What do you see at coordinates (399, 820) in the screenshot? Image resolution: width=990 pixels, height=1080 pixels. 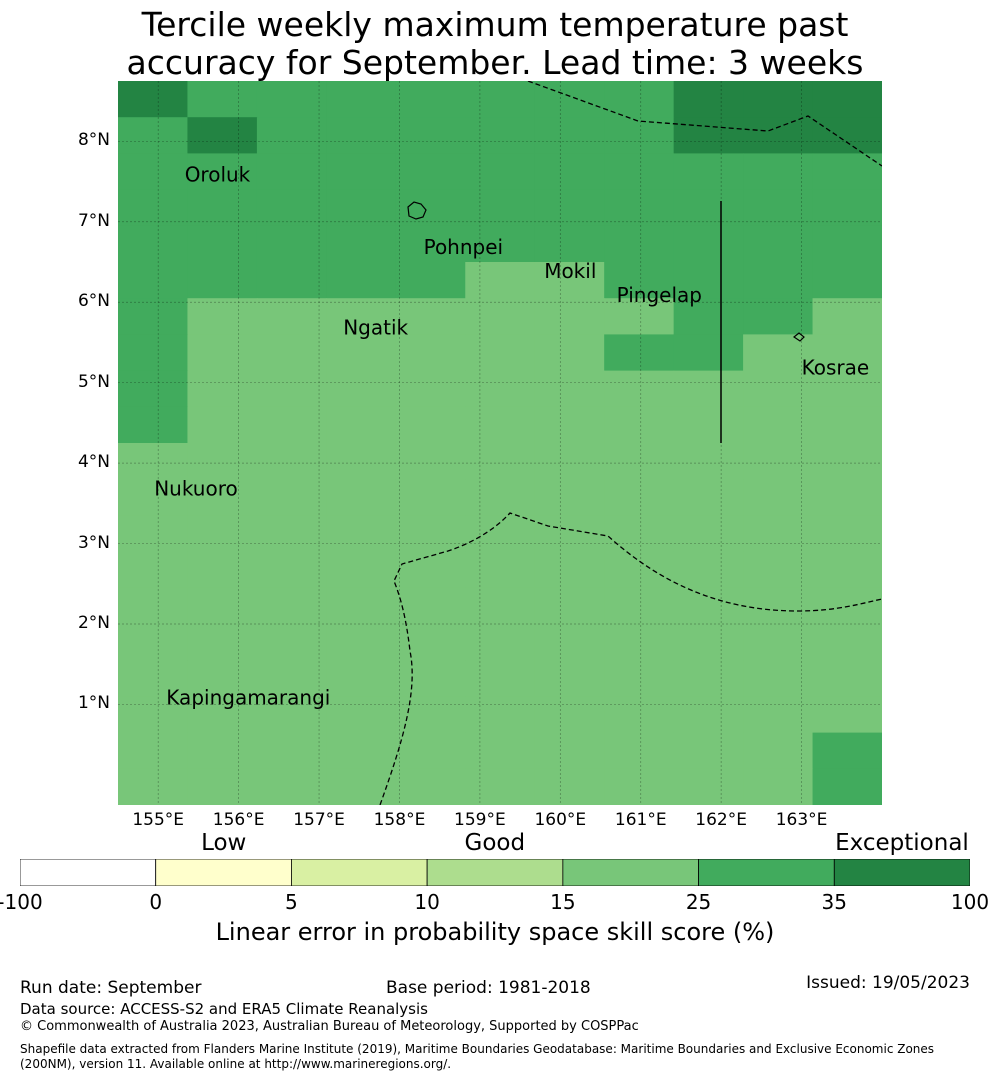 I see `longitude-tick-label: 158°E` at bounding box center [399, 820].